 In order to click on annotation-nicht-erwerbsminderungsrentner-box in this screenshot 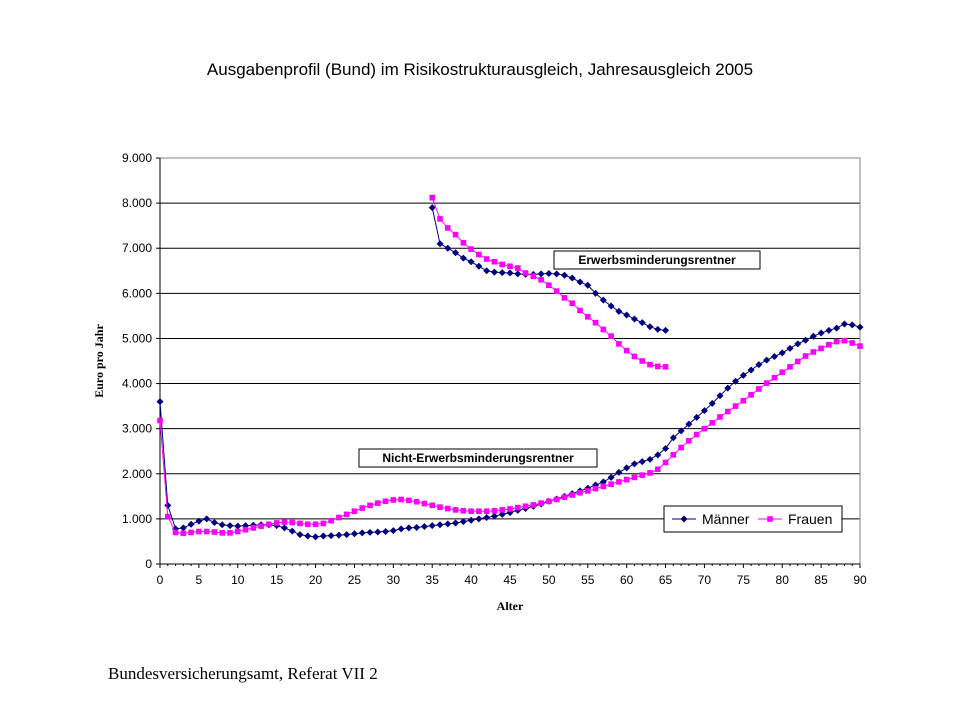, I will do `click(478, 458)`.